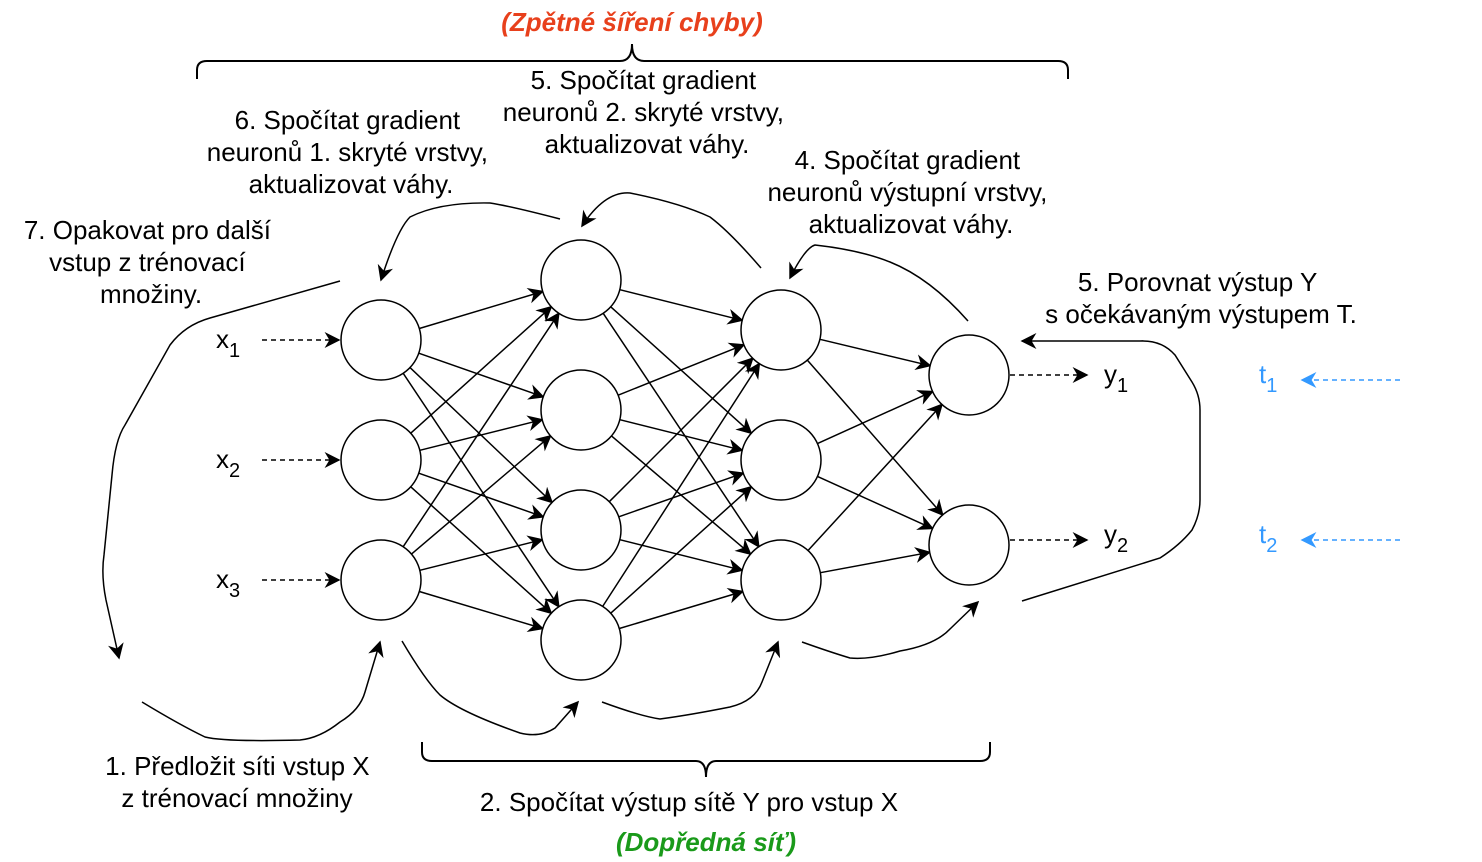  I want to click on connection-edges, so click(673, 460).